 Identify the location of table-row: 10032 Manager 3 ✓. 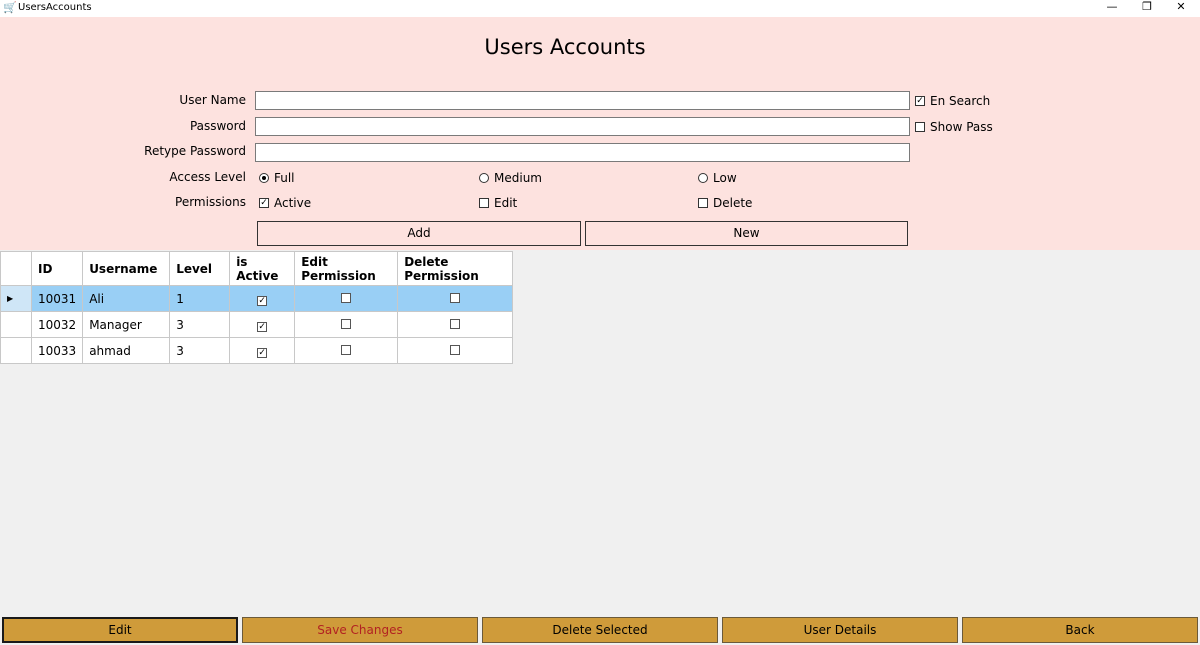
(257, 324).